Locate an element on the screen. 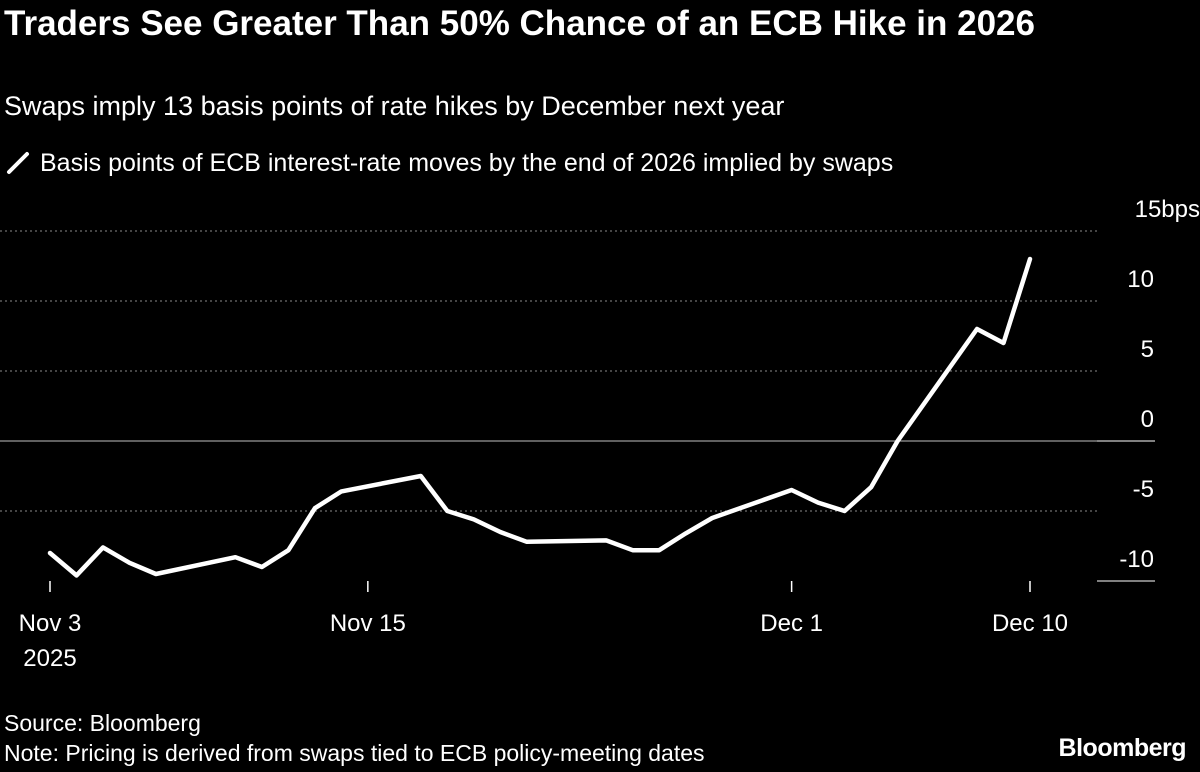  y-tick-label: 15bps is located at coordinates (1167, 209).